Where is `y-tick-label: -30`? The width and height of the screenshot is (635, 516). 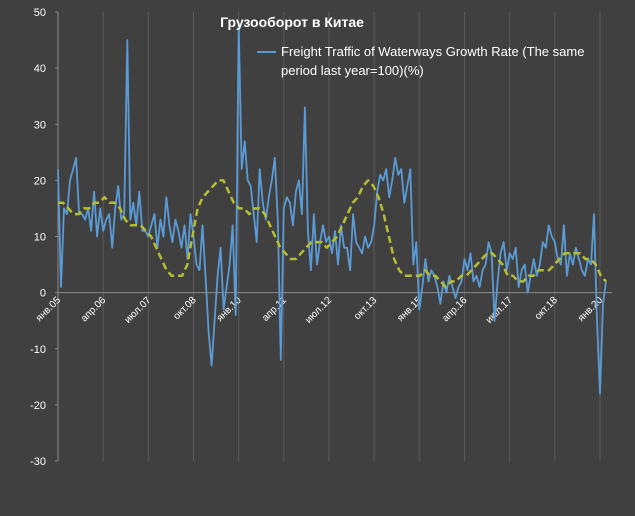 y-tick-label: -30 is located at coordinates (38, 462).